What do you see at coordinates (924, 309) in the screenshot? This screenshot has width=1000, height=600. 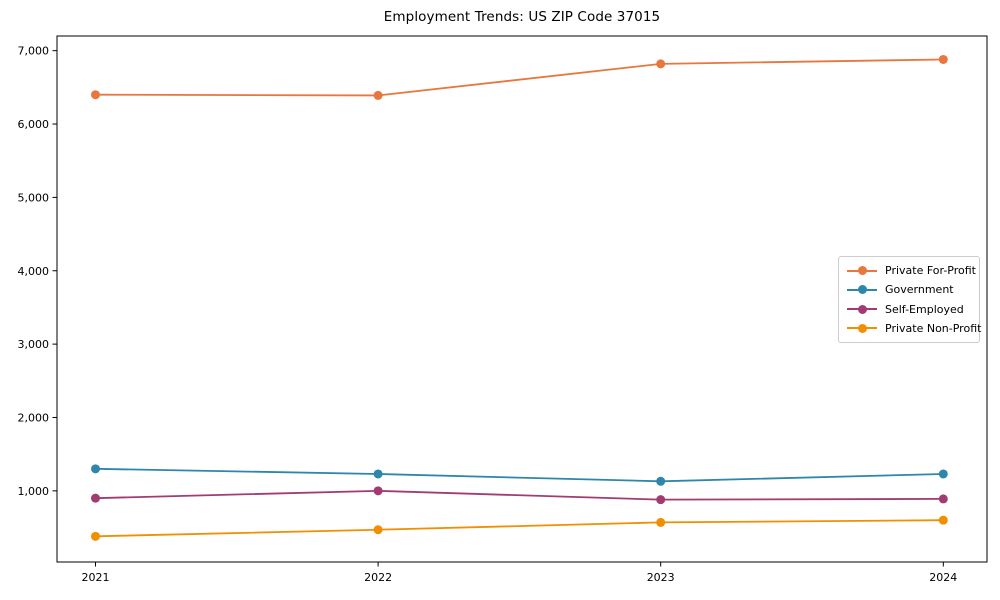 I see `legend-label: Self-Employed` at bounding box center [924, 309].